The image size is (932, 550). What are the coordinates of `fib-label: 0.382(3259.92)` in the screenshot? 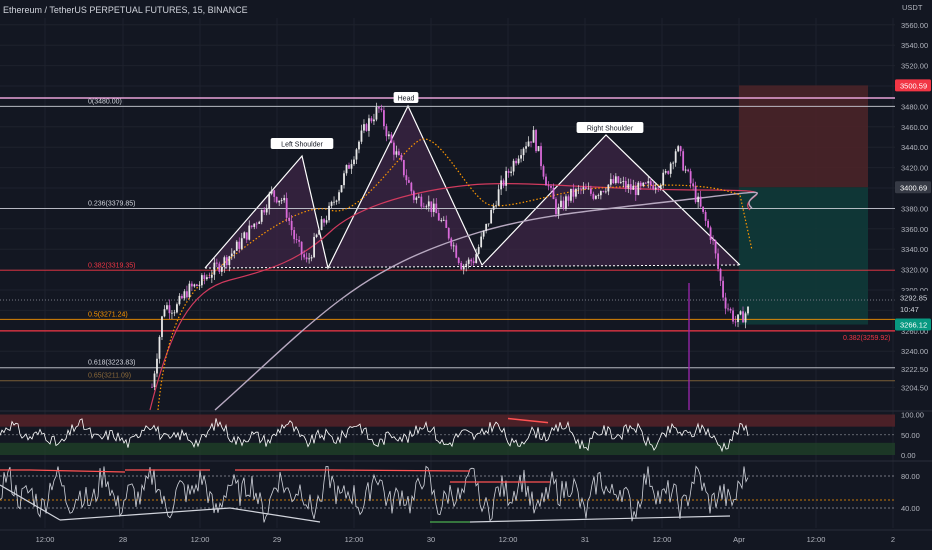 It's located at (866, 338).